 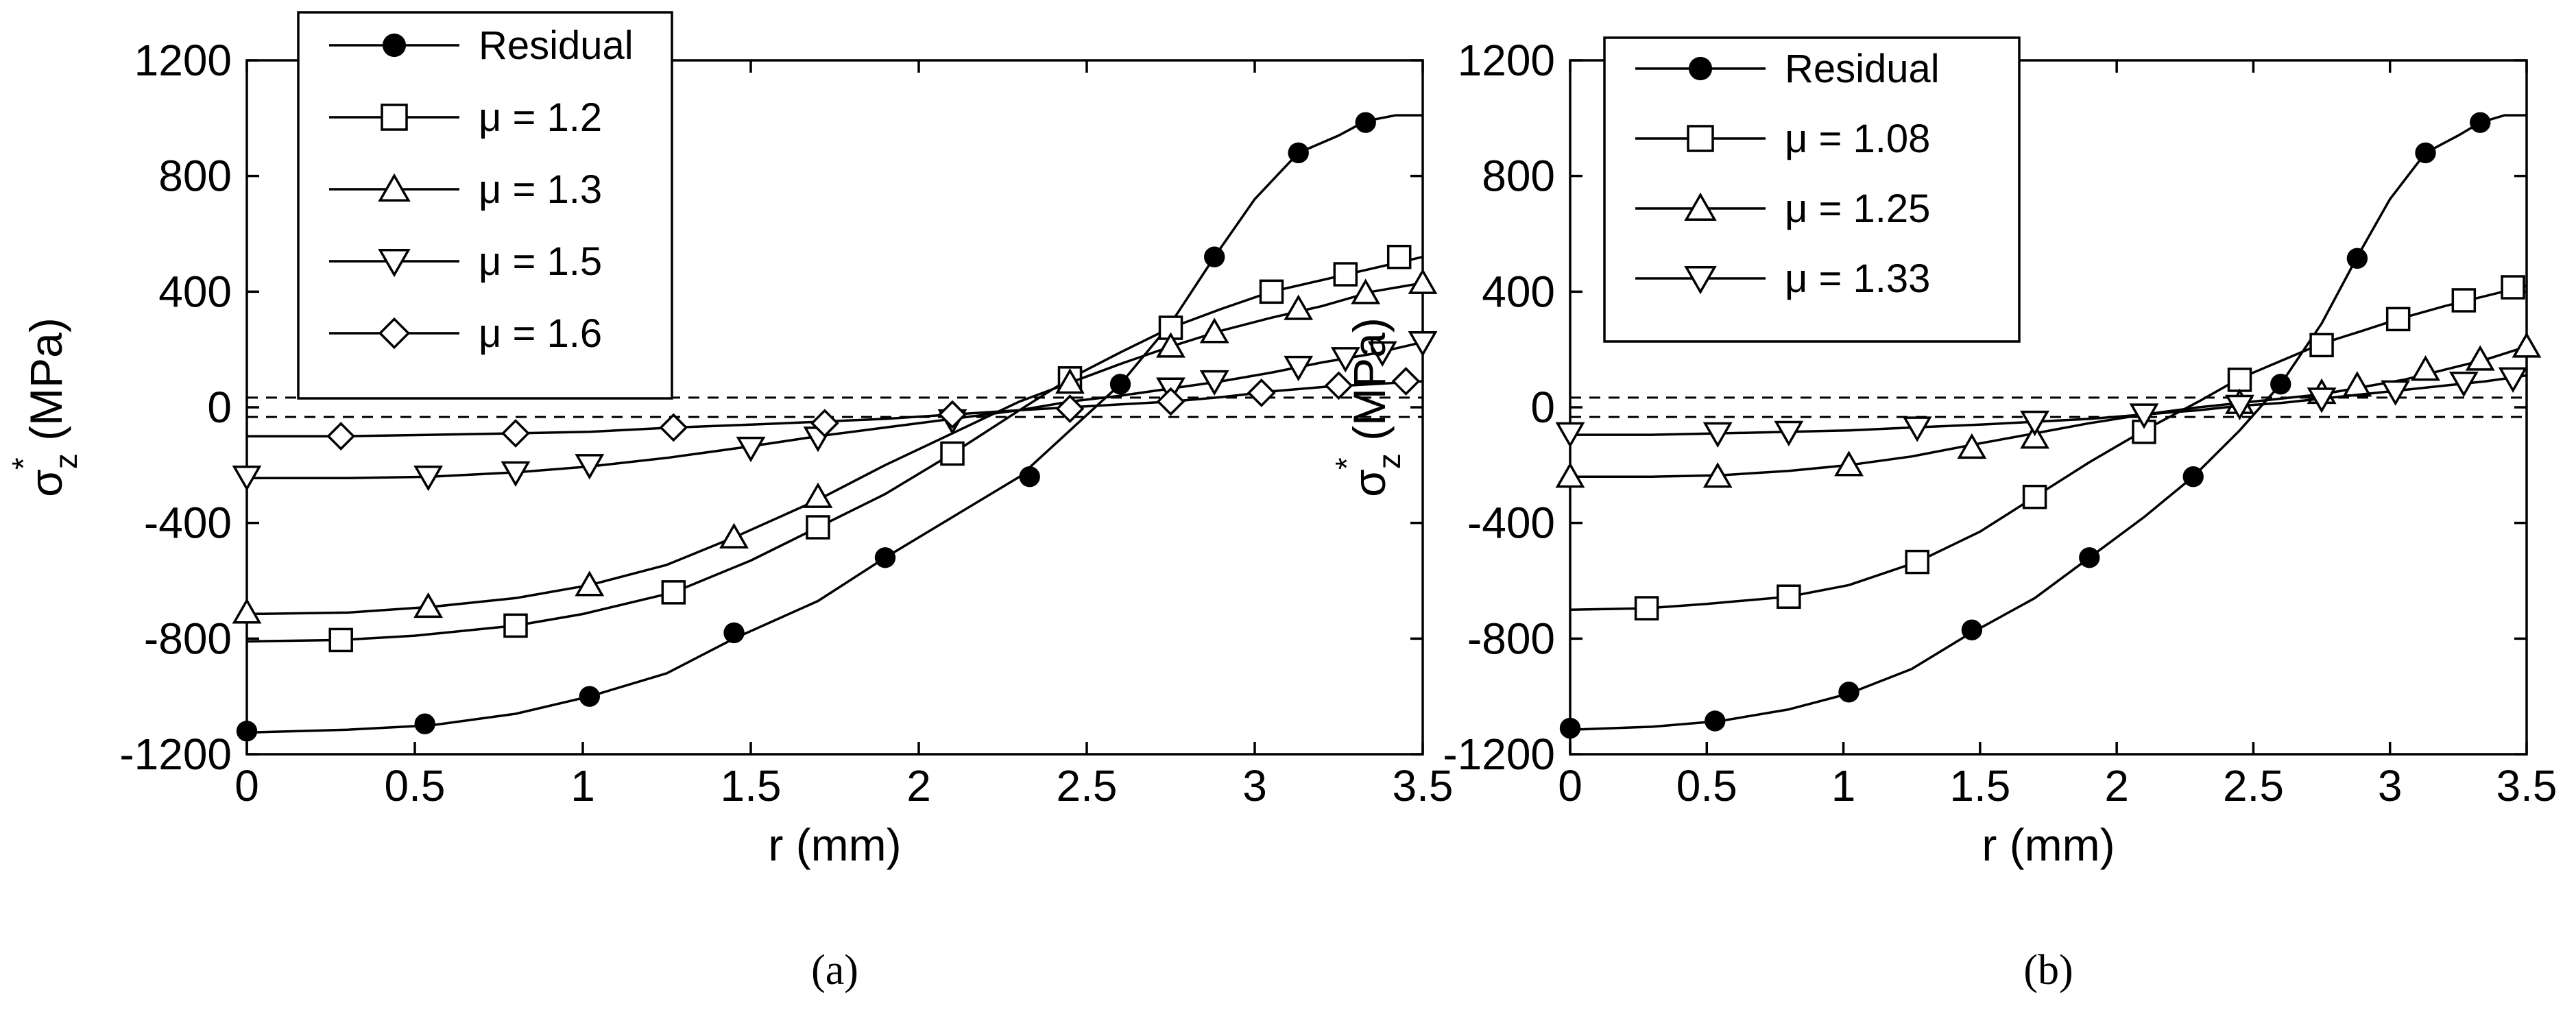 I want to click on panel-caption-a: (a), so click(x=835, y=970).